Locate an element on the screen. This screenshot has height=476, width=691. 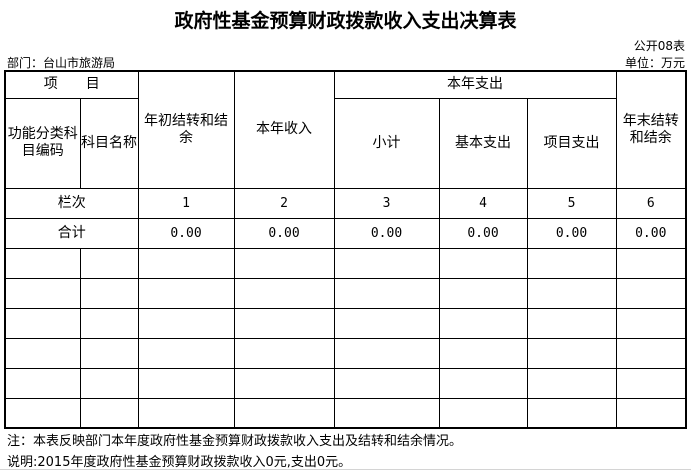
header-subtotal: 小计 is located at coordinates (386, 143).